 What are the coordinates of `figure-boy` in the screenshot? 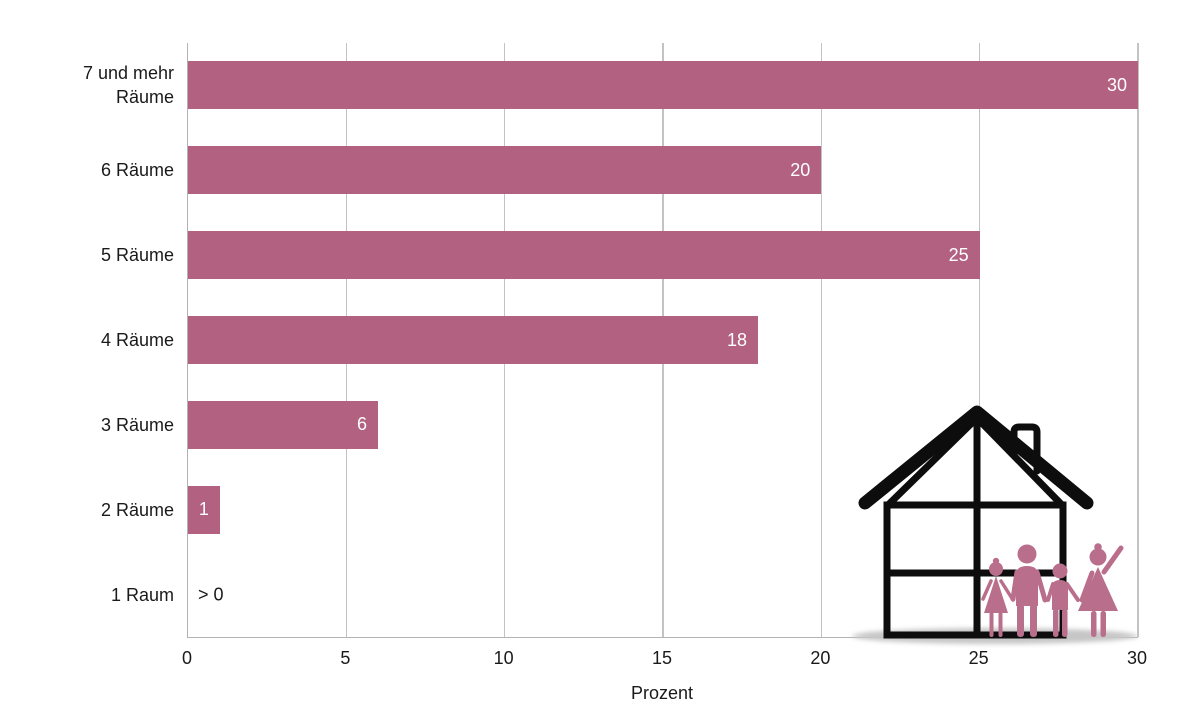 It's located at (1063, 600).